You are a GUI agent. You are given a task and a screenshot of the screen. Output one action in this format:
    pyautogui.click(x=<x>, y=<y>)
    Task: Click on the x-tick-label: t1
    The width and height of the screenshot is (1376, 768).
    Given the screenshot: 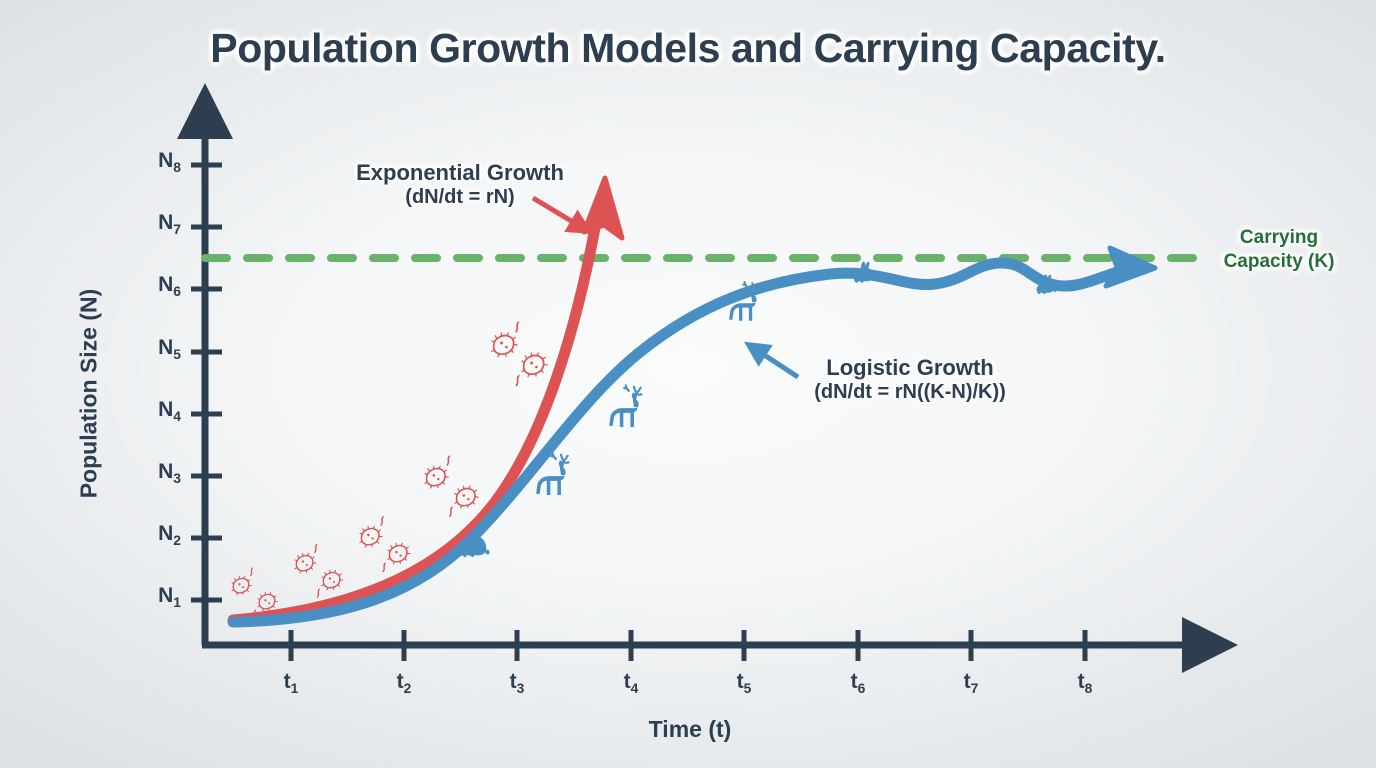 What is the action you would take?
    pyautogui.click(x=291, y=683)
    